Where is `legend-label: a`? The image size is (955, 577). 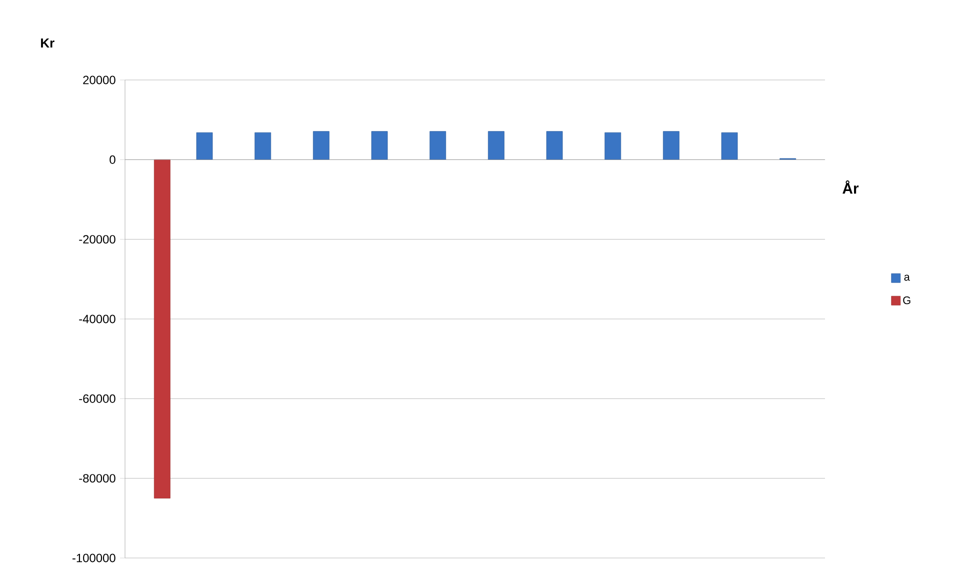 legend-label: a is located at coordinates (907, 277).